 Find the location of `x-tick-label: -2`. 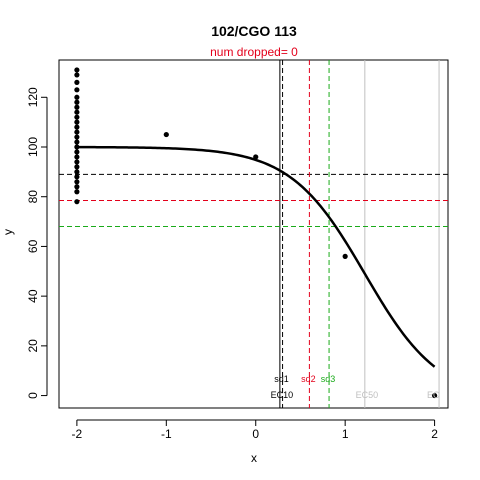

x-tick-label: -2 is located at coordinates (77, 434).